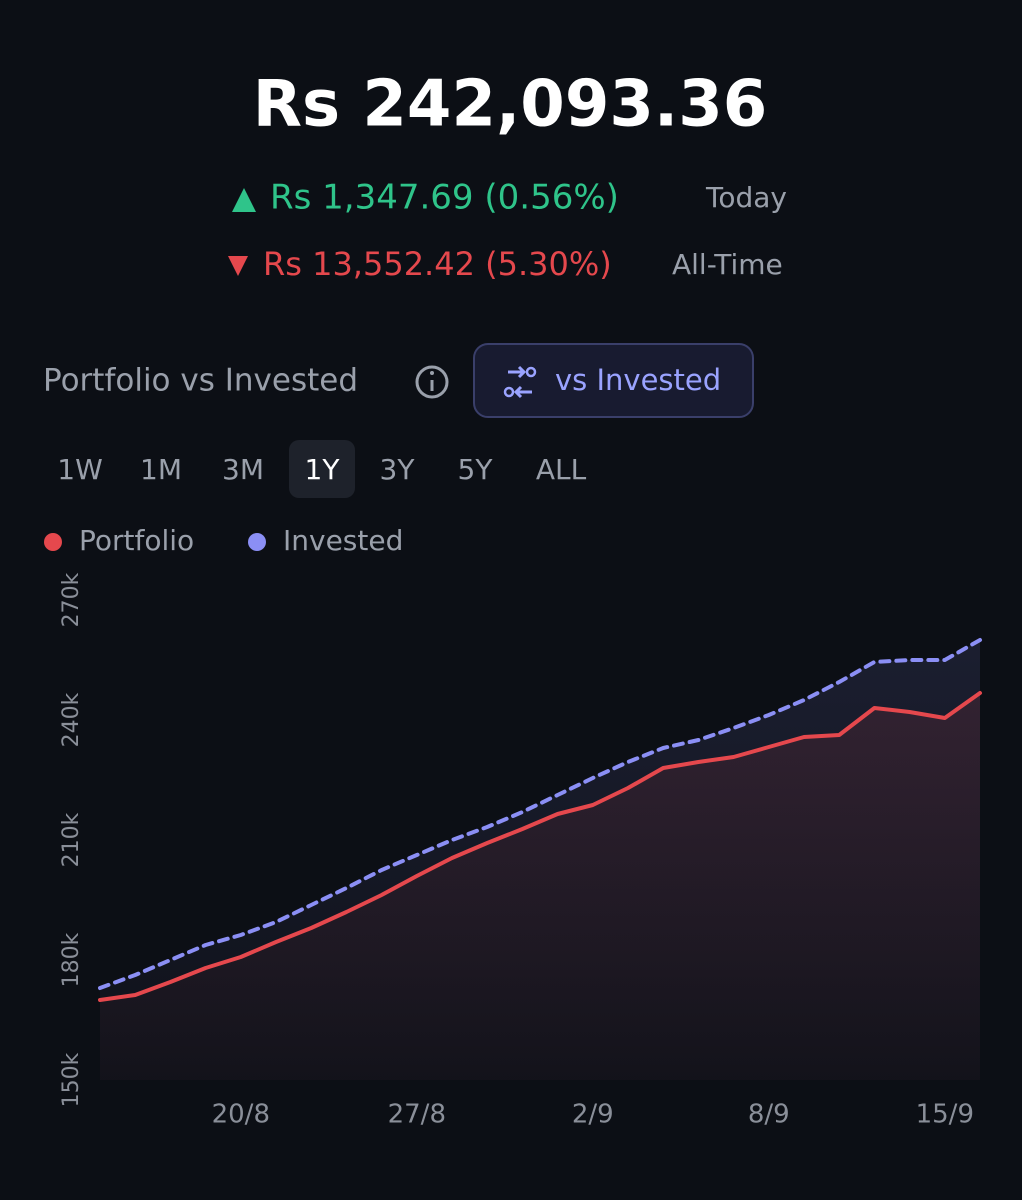  I want to click on y-tick-label: 210k, so click(71, 839).